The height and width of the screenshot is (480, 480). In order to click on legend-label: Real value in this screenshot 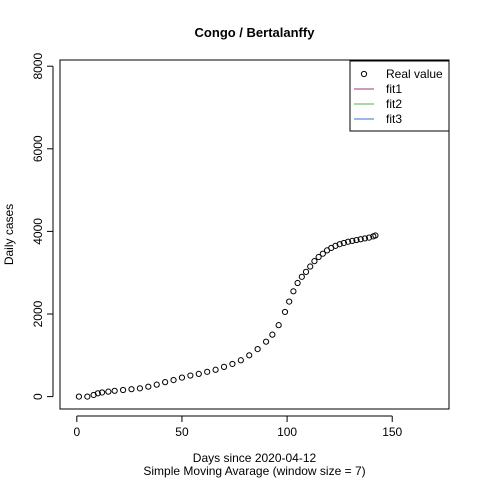, I will do `click(414, 74)`.